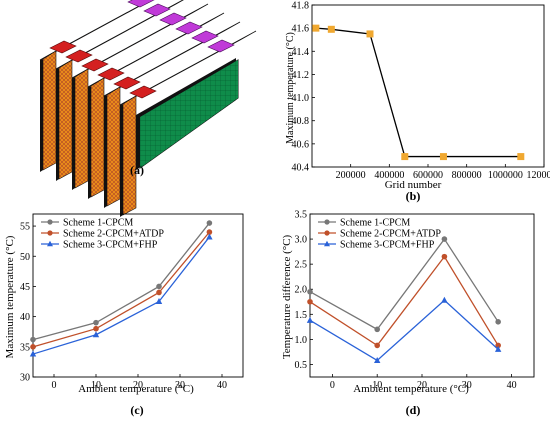 Image resolution: width=550 pixels, height=425 pixels. Describe the element at coordinates (136, 410) in the screenshot. I see `panel-label-c: (c)` at that location.